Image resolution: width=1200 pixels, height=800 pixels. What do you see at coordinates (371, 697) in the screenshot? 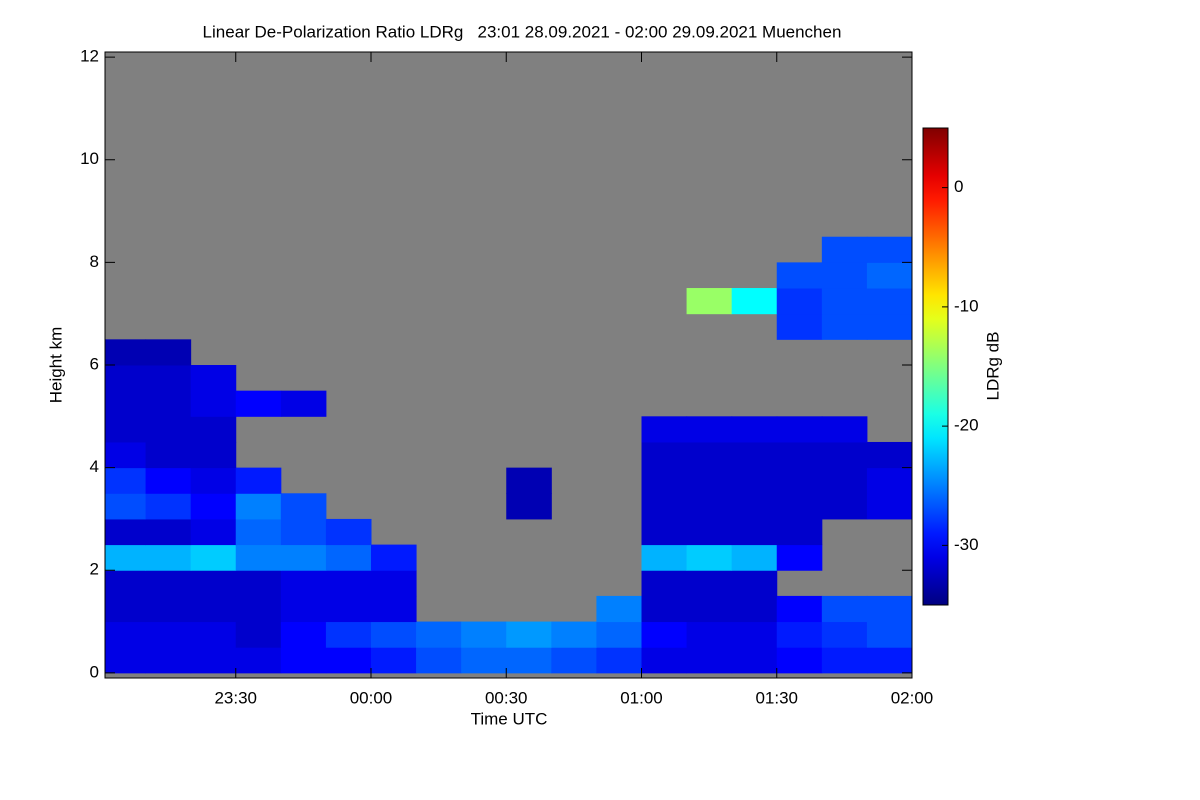
I see `x-tick-label: 00:00` at bounding box center [371, 697].